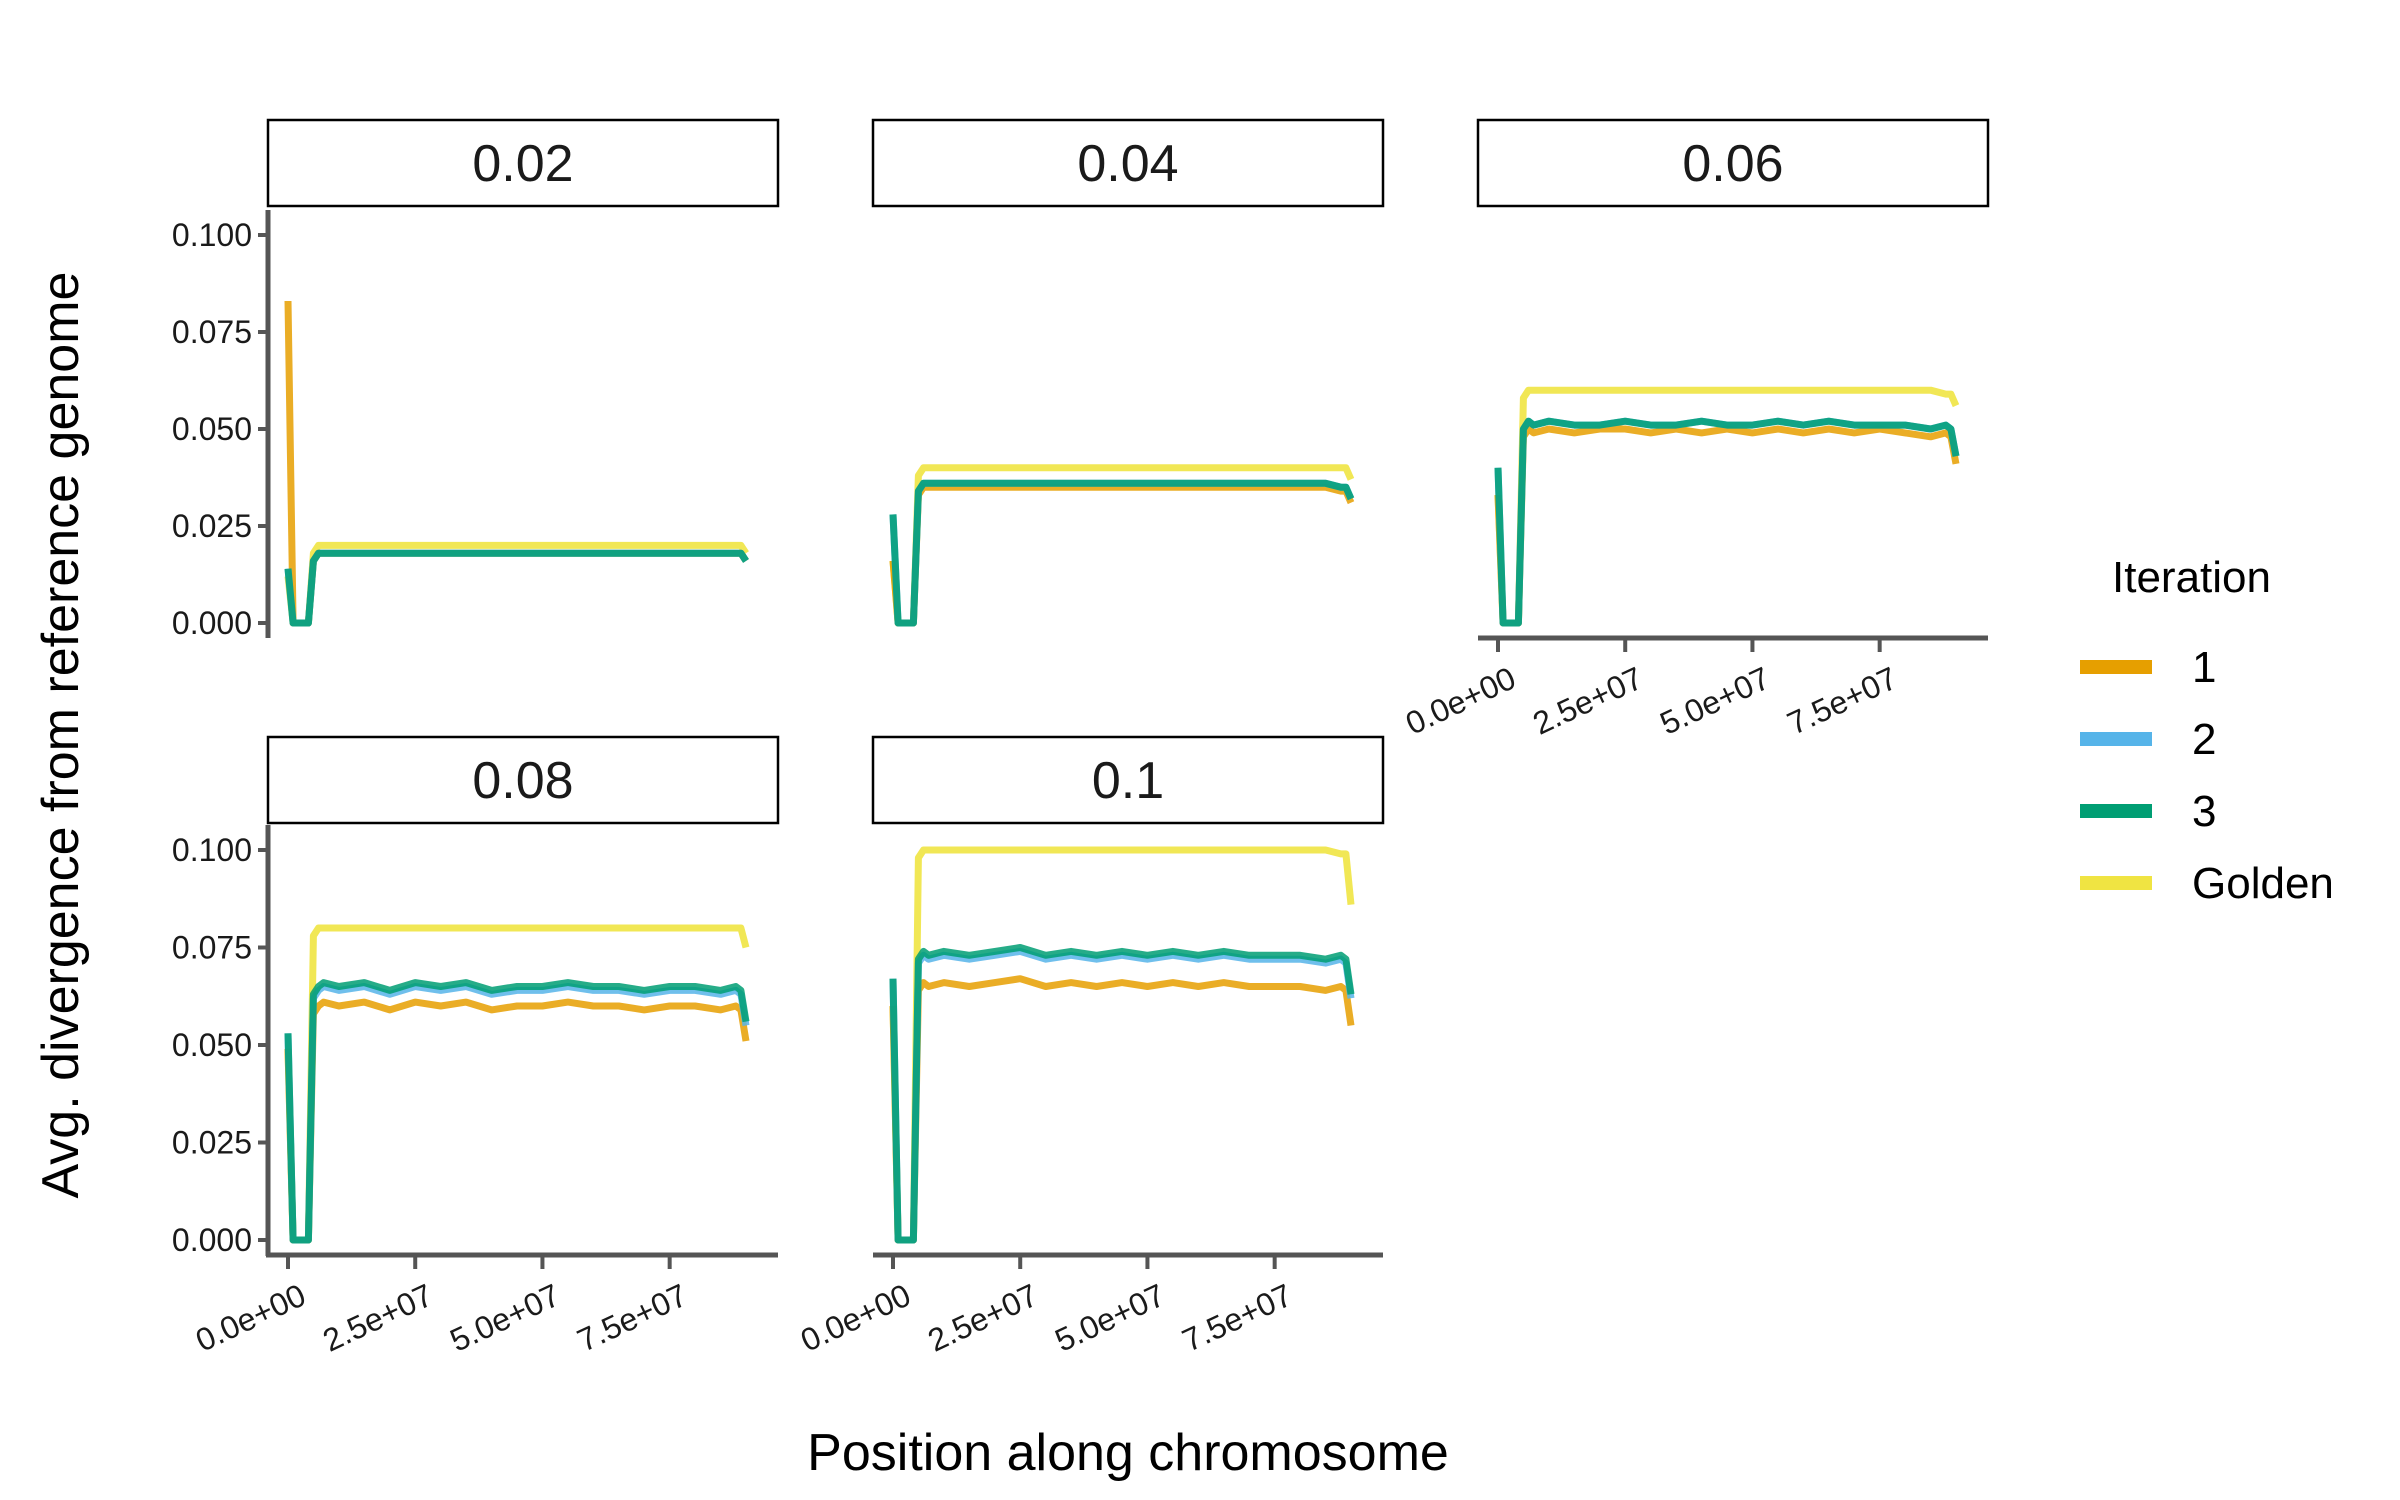 The height and width of the screenshot is (1500, 2400). What do you see at coordinates (2204, 667) in the screenshot?
I see `legend-label: 1` at bounding box center [2204, 667].